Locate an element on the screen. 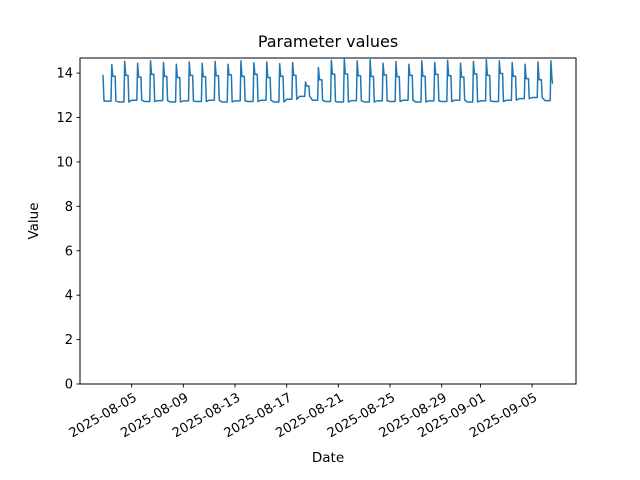 The width and height of the screenshot is (640, 480). y-tick-label: 2 is located at coordinates (69, 340).